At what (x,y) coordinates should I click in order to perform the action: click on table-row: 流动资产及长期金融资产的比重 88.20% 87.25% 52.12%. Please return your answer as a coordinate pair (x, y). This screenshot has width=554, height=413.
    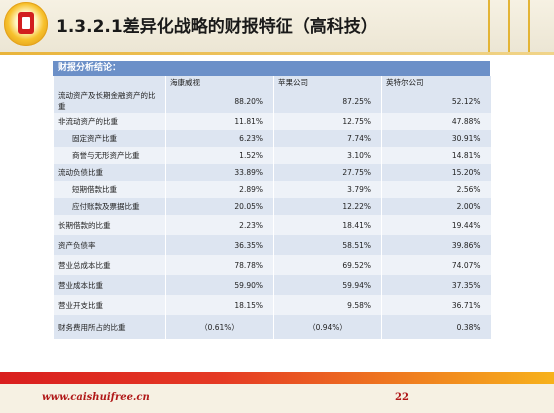
    Looking at the image, I should click on (272, 101).